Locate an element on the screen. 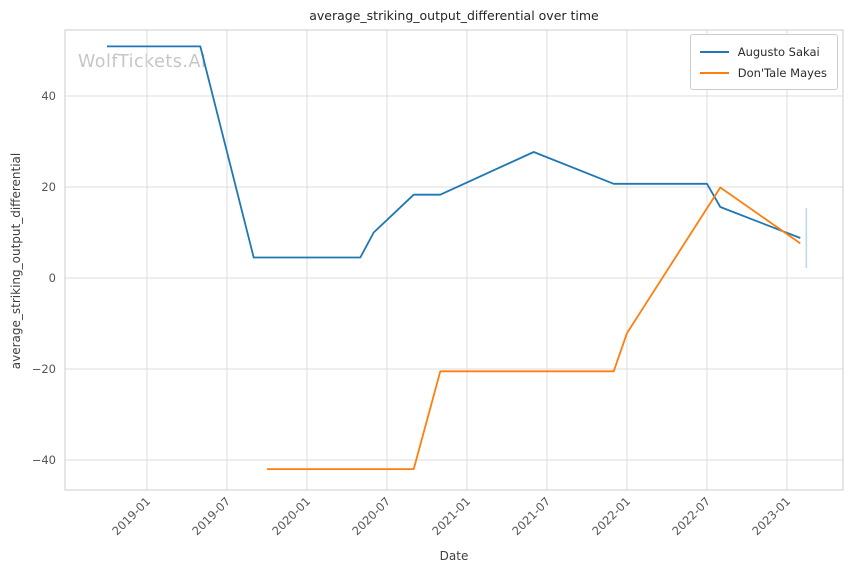 The image size is (850, 575). x-tick-label: 2020-01 is located at coordinates (291, 516).